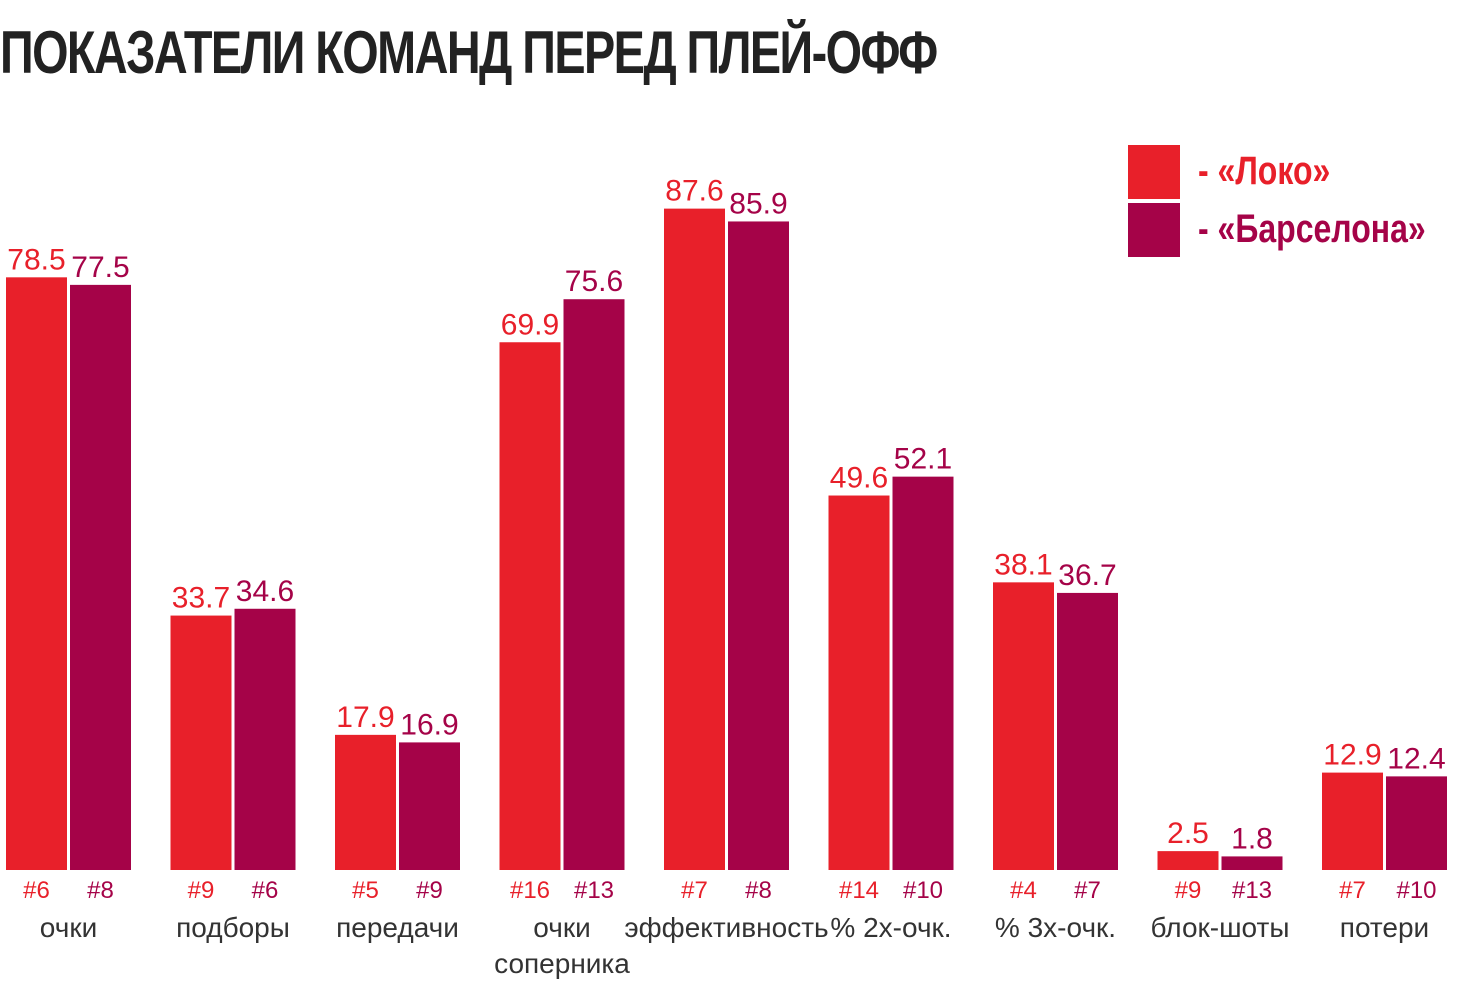  I want to click on value-label-loko: 78.5, so click(36, 259).